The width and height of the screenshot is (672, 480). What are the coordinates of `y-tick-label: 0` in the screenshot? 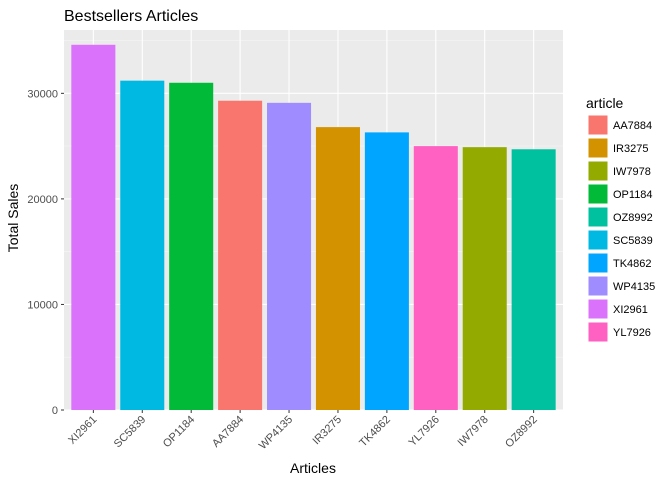 It's located at (55, 411).